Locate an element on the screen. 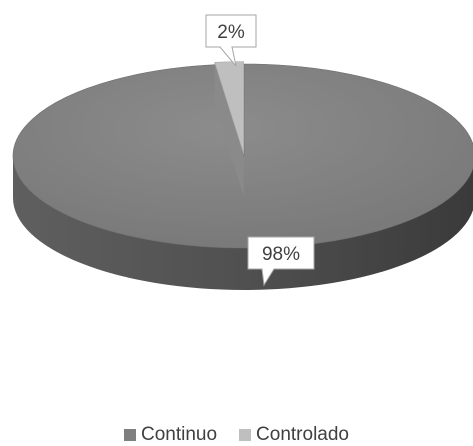 The width and height of the screenshot is (473, 446). data-label-continuo: 98% is located at coordinates (281, 261).